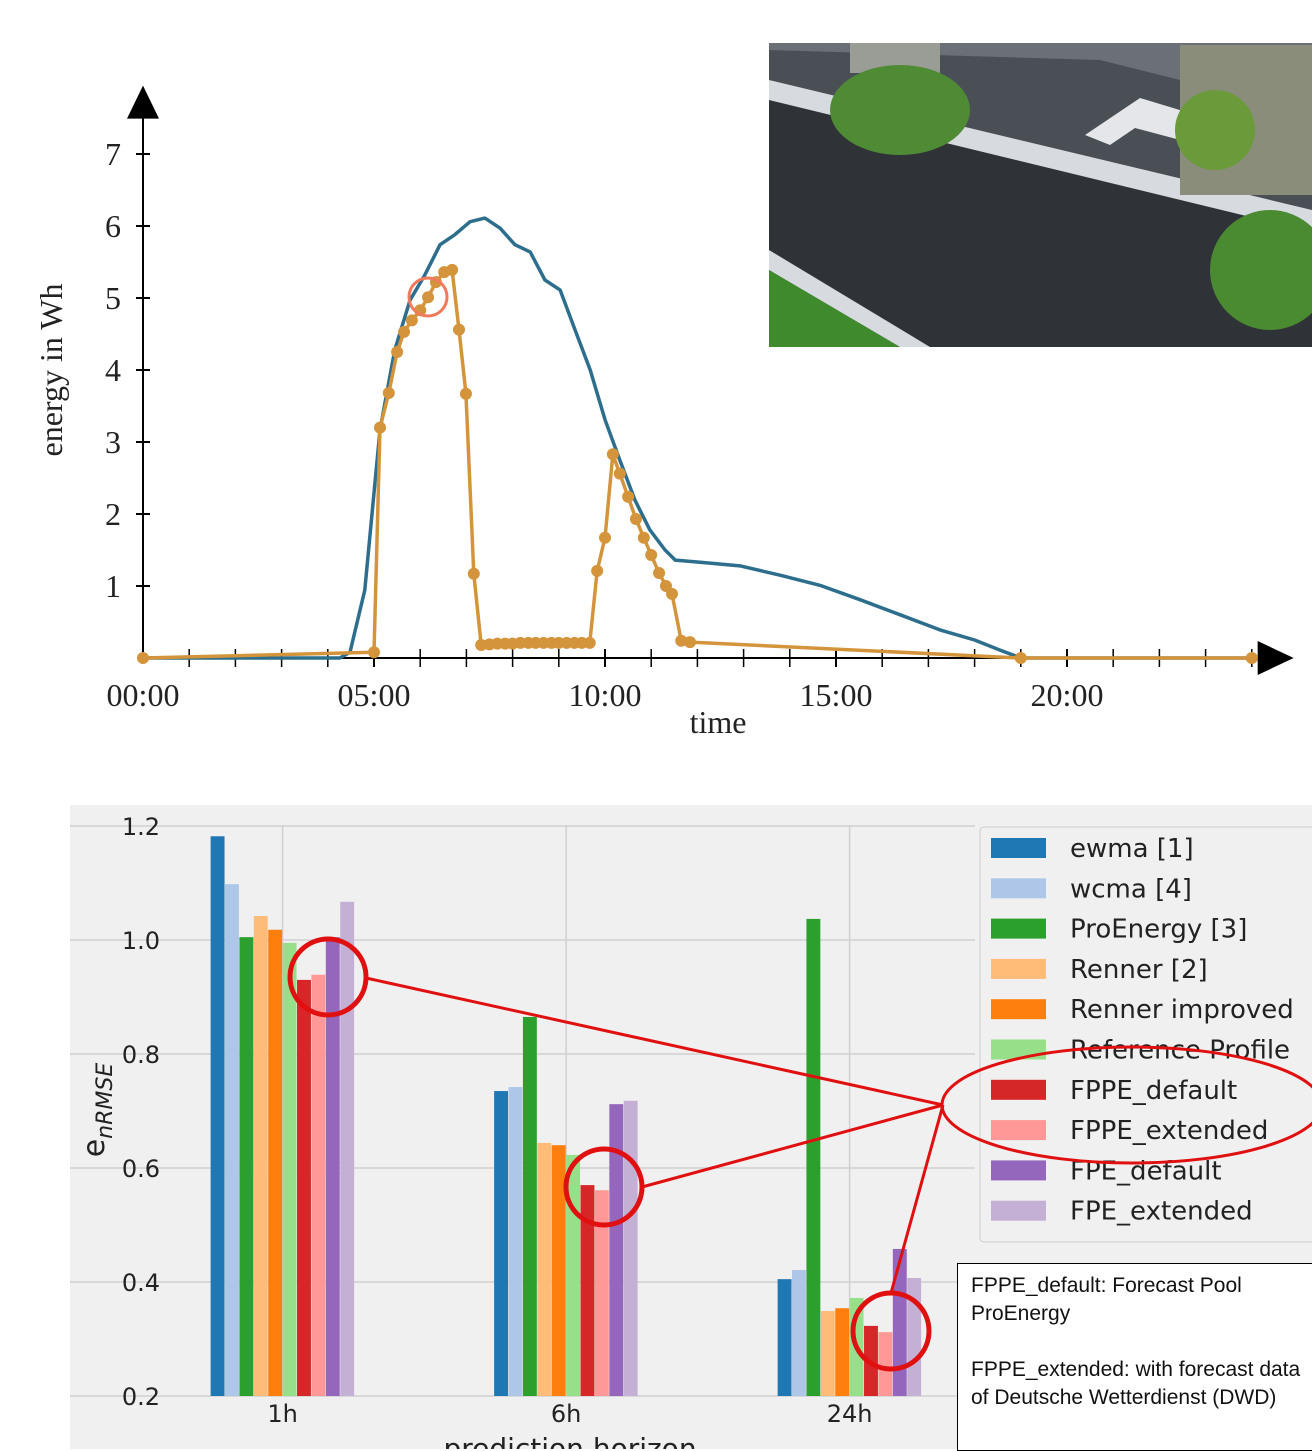  What do you see at coordinates (113, 442) in the screenshot?
I see `y-tick-label: 3` at bounding box center [113, 442].